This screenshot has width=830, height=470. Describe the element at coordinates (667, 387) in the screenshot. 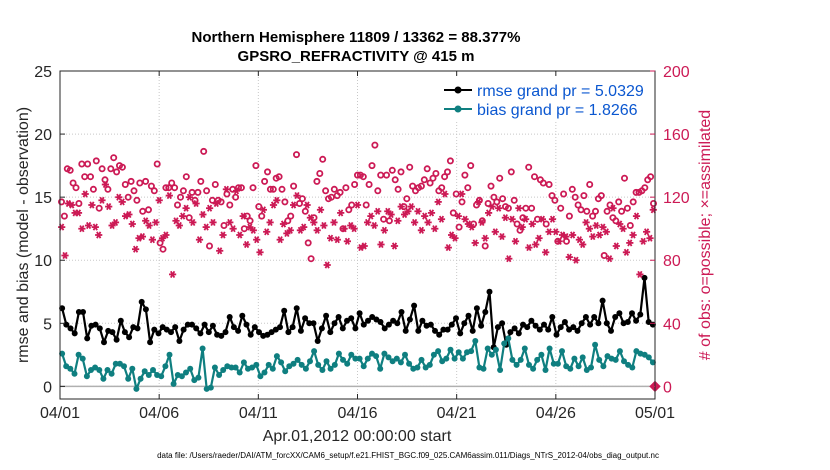

I see `y-right-tick-label: 0` at that location.